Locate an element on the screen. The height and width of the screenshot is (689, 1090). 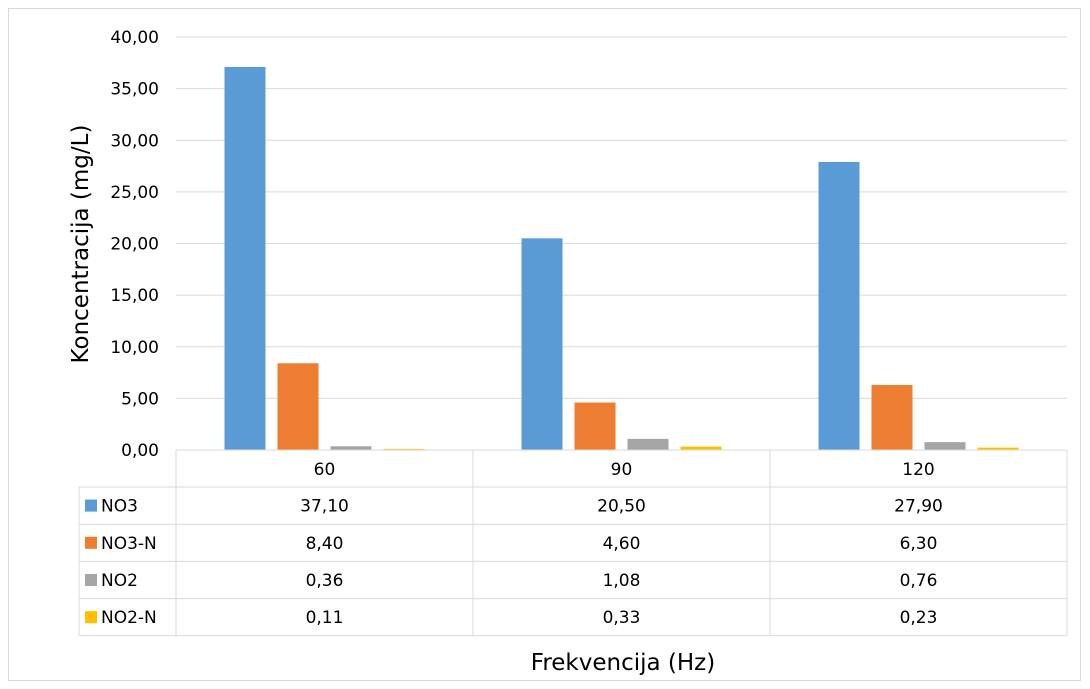
data-label: 0,76 is located at coordinates (919, 581).